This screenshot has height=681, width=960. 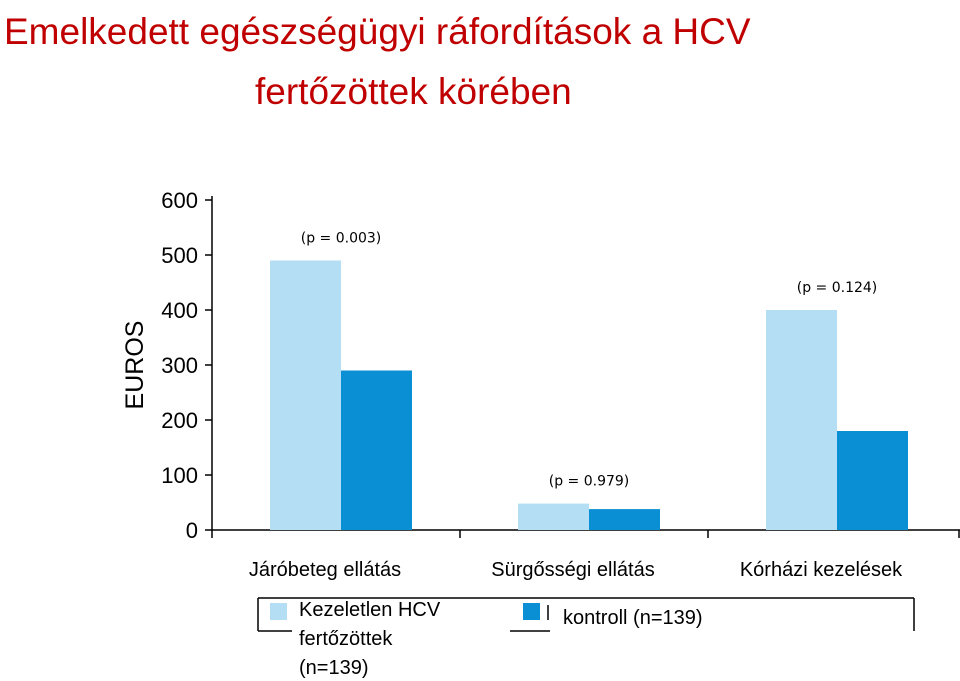 I want to click on p-value-annotation-0: (p = 0.003), so click(x=341, y=239).